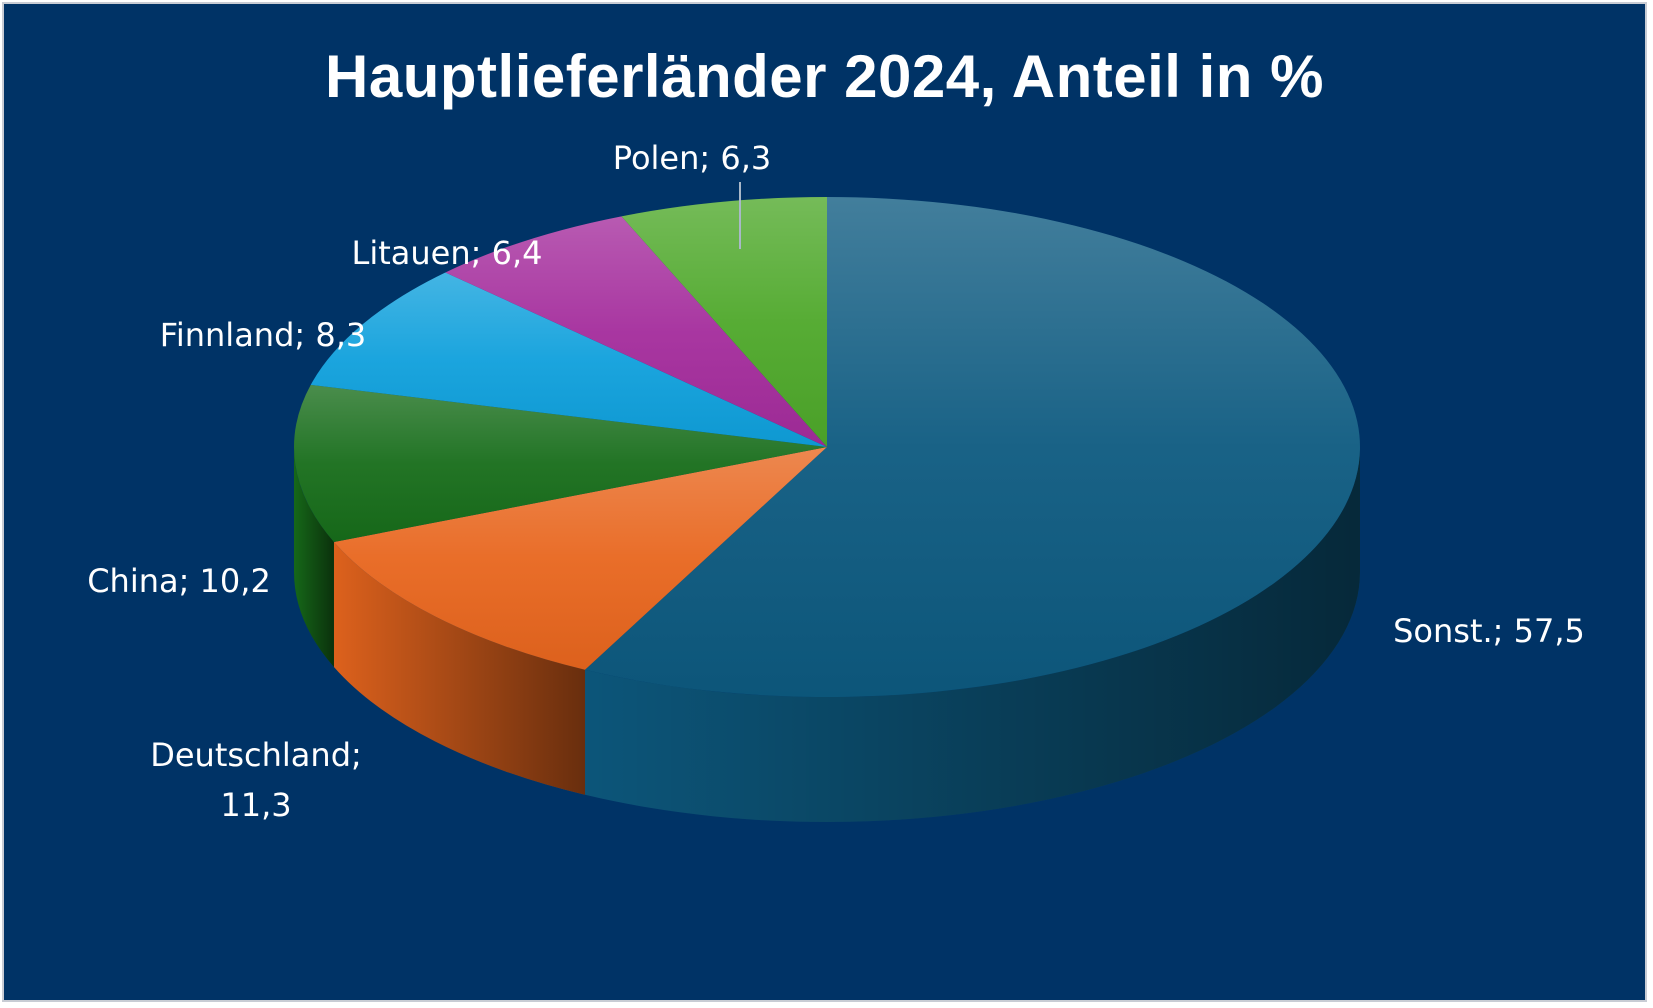 This screenshot has width=1653, height=1008. I want to click on pie-slice-china, so click(560, 463).